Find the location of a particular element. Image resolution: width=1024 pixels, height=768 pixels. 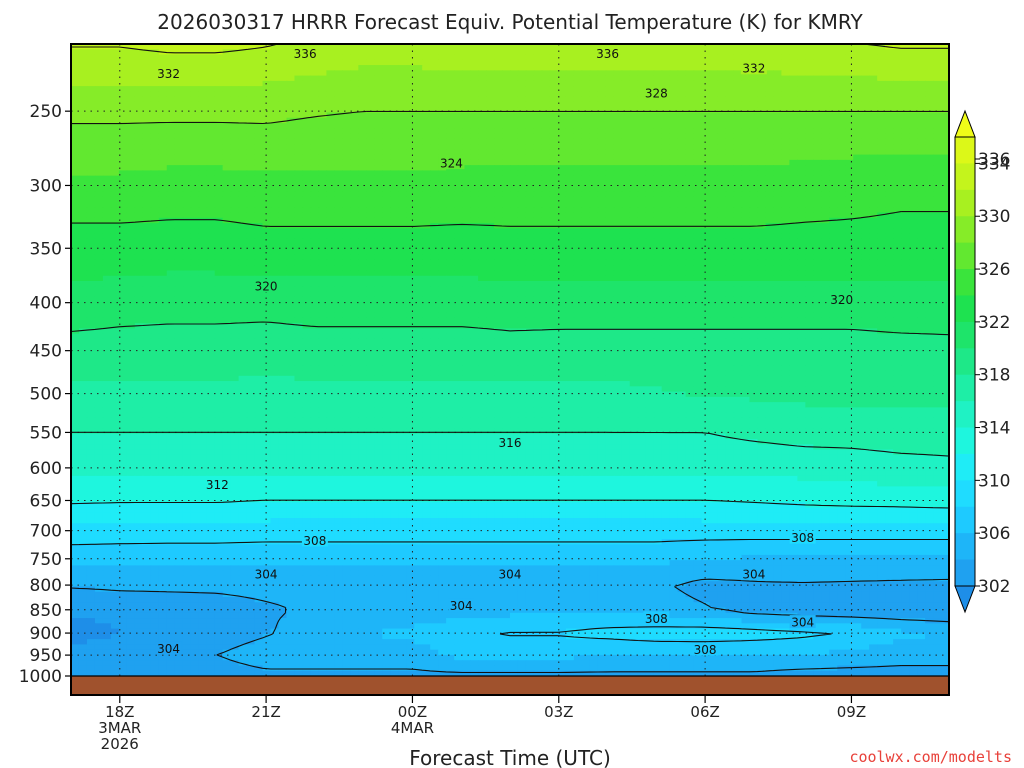

x-tick-label: 4MAR is located at coordinates (412, 728).